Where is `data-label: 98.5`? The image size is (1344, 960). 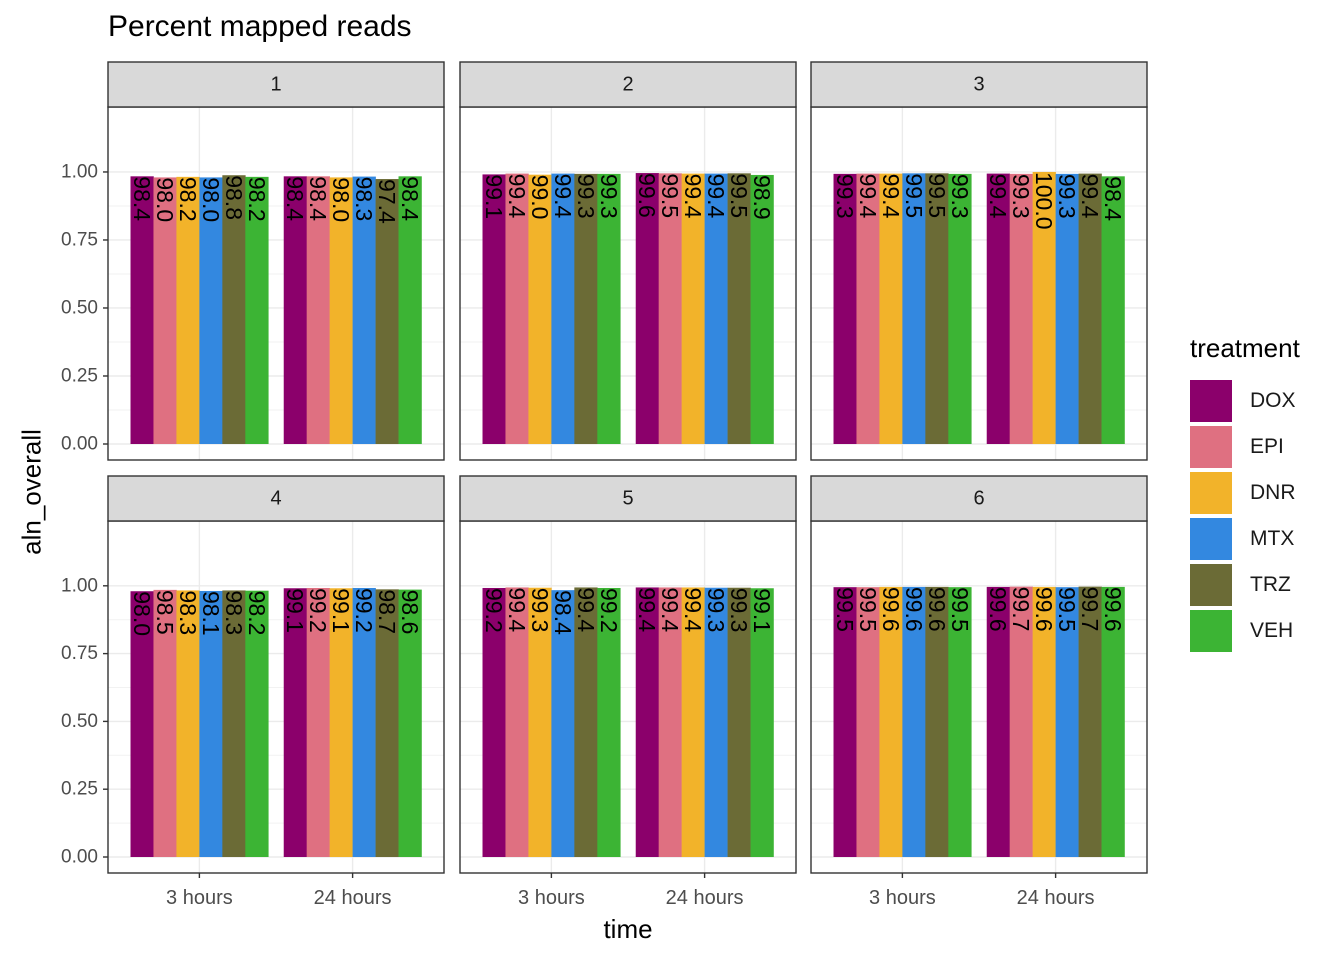
data-label: 98.5 is located at coordinates (165, 612).